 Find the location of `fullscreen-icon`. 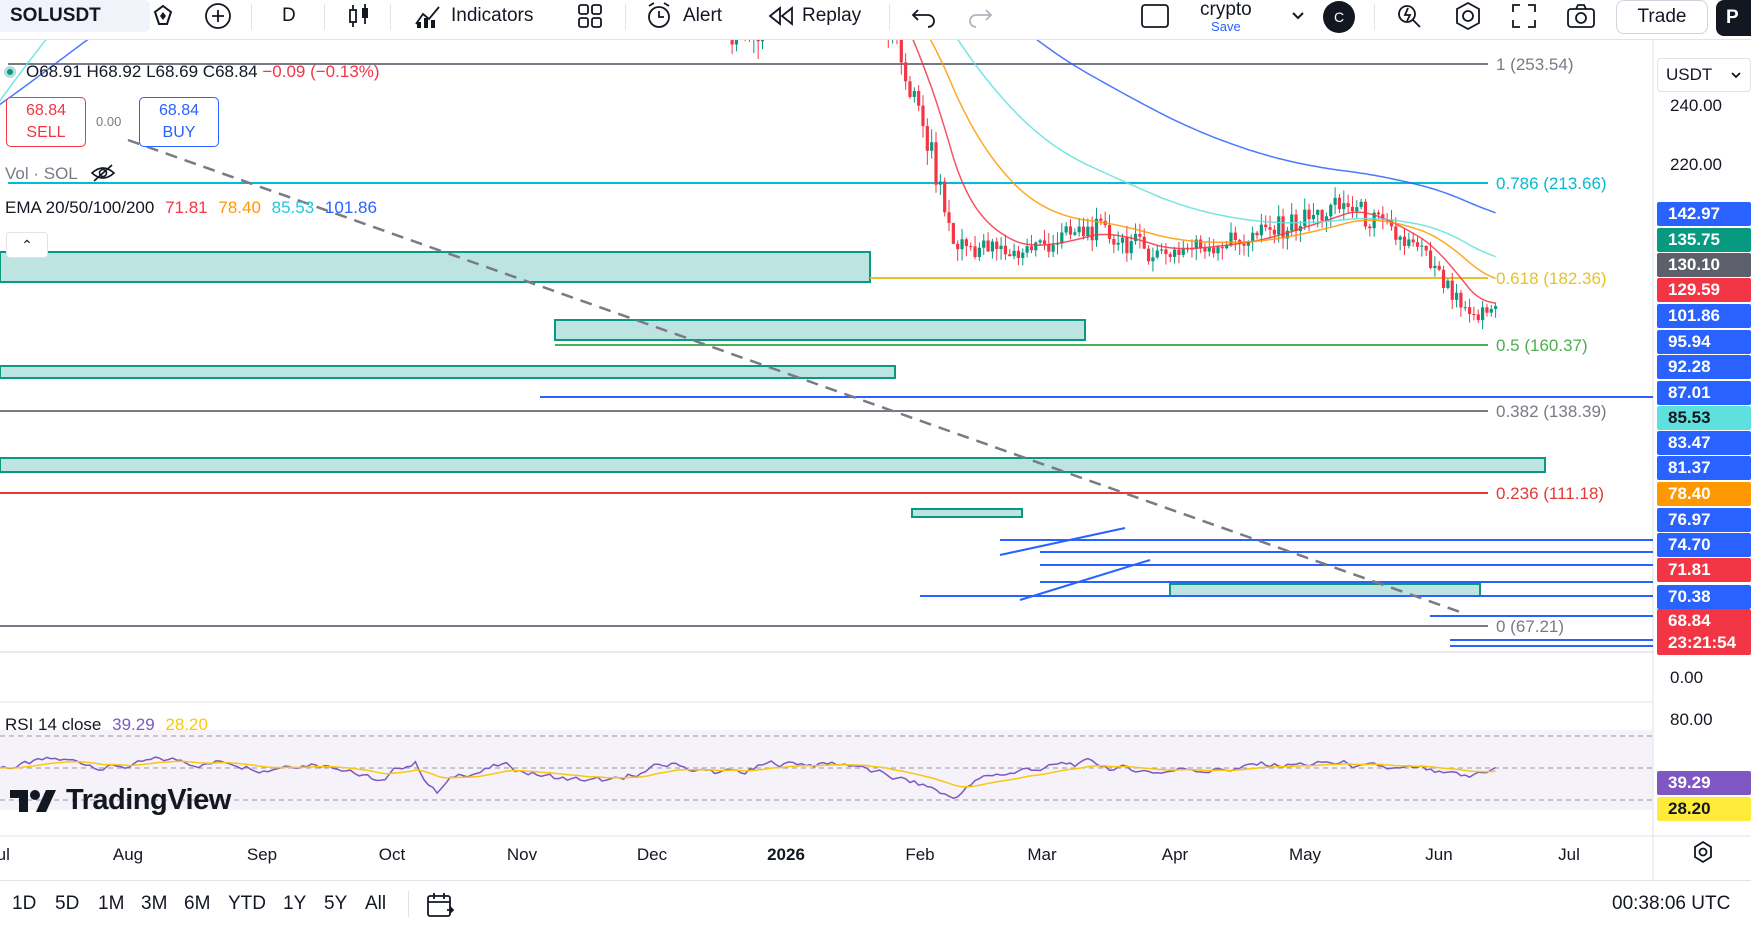

fullscreen-icon is located at coordinates (1524, 16).